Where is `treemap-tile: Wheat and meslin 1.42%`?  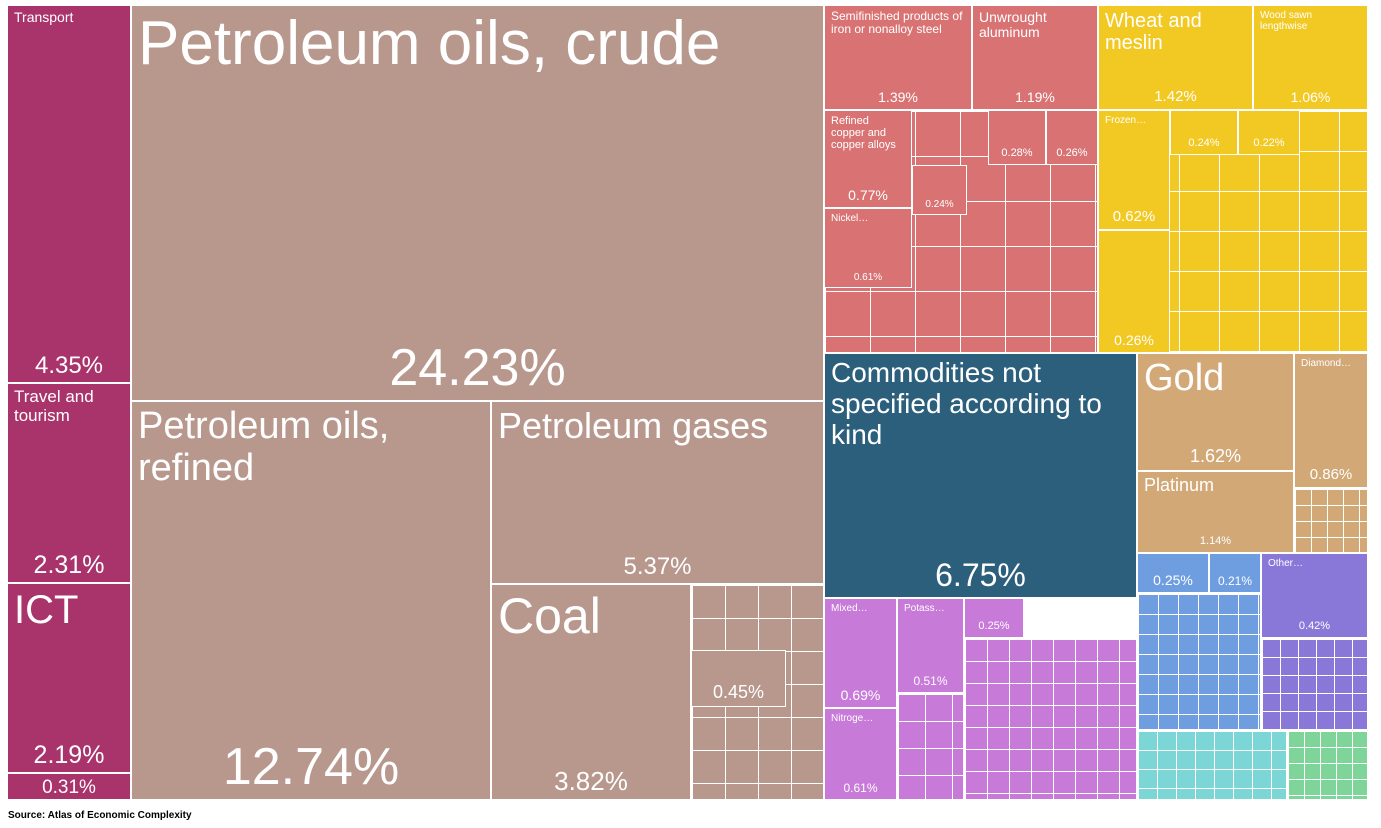
treemap-tile: Wheat and meslin 1.42% is located at coordinates (1175, 57).